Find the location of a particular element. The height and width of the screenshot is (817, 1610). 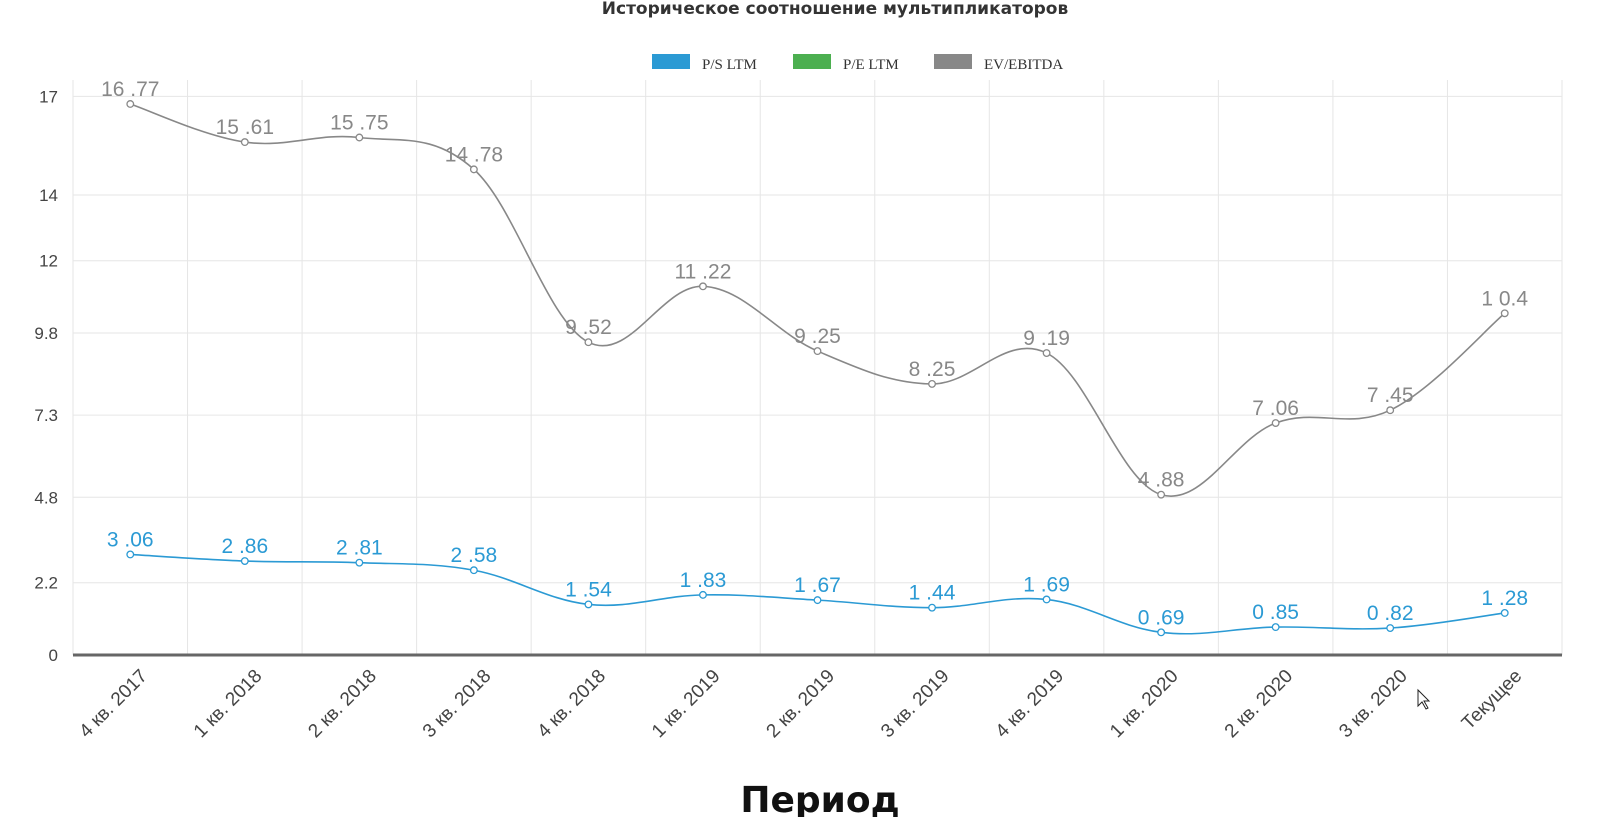

legend-item: P/E LTM is located at coordinates (846, 63).